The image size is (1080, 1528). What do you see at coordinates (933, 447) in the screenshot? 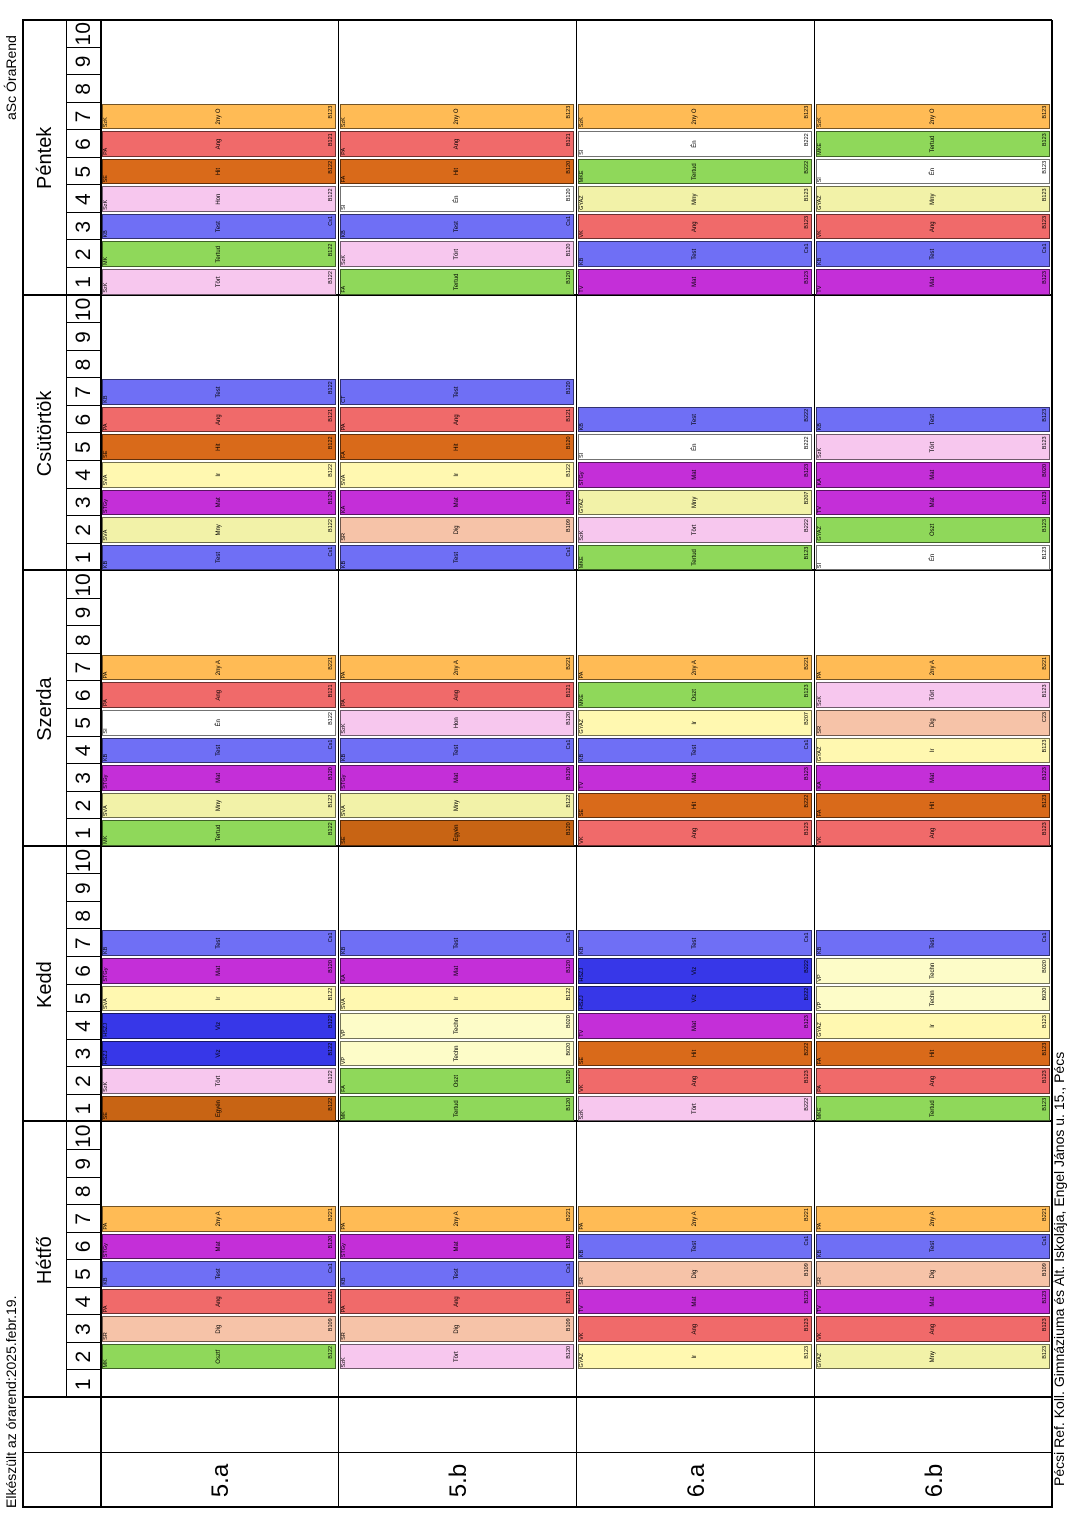
I see `lesson-cell: SzK Tört B123` at bounding box center [933, 447].